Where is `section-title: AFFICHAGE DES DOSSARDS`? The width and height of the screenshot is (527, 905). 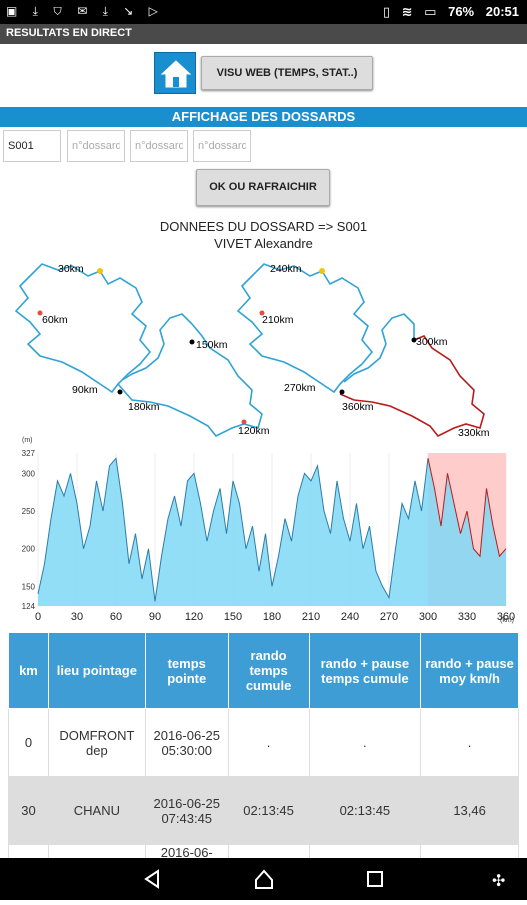 section-title: AFFICHAGE DES DOSSARDS is located at coordinates (263, 117).